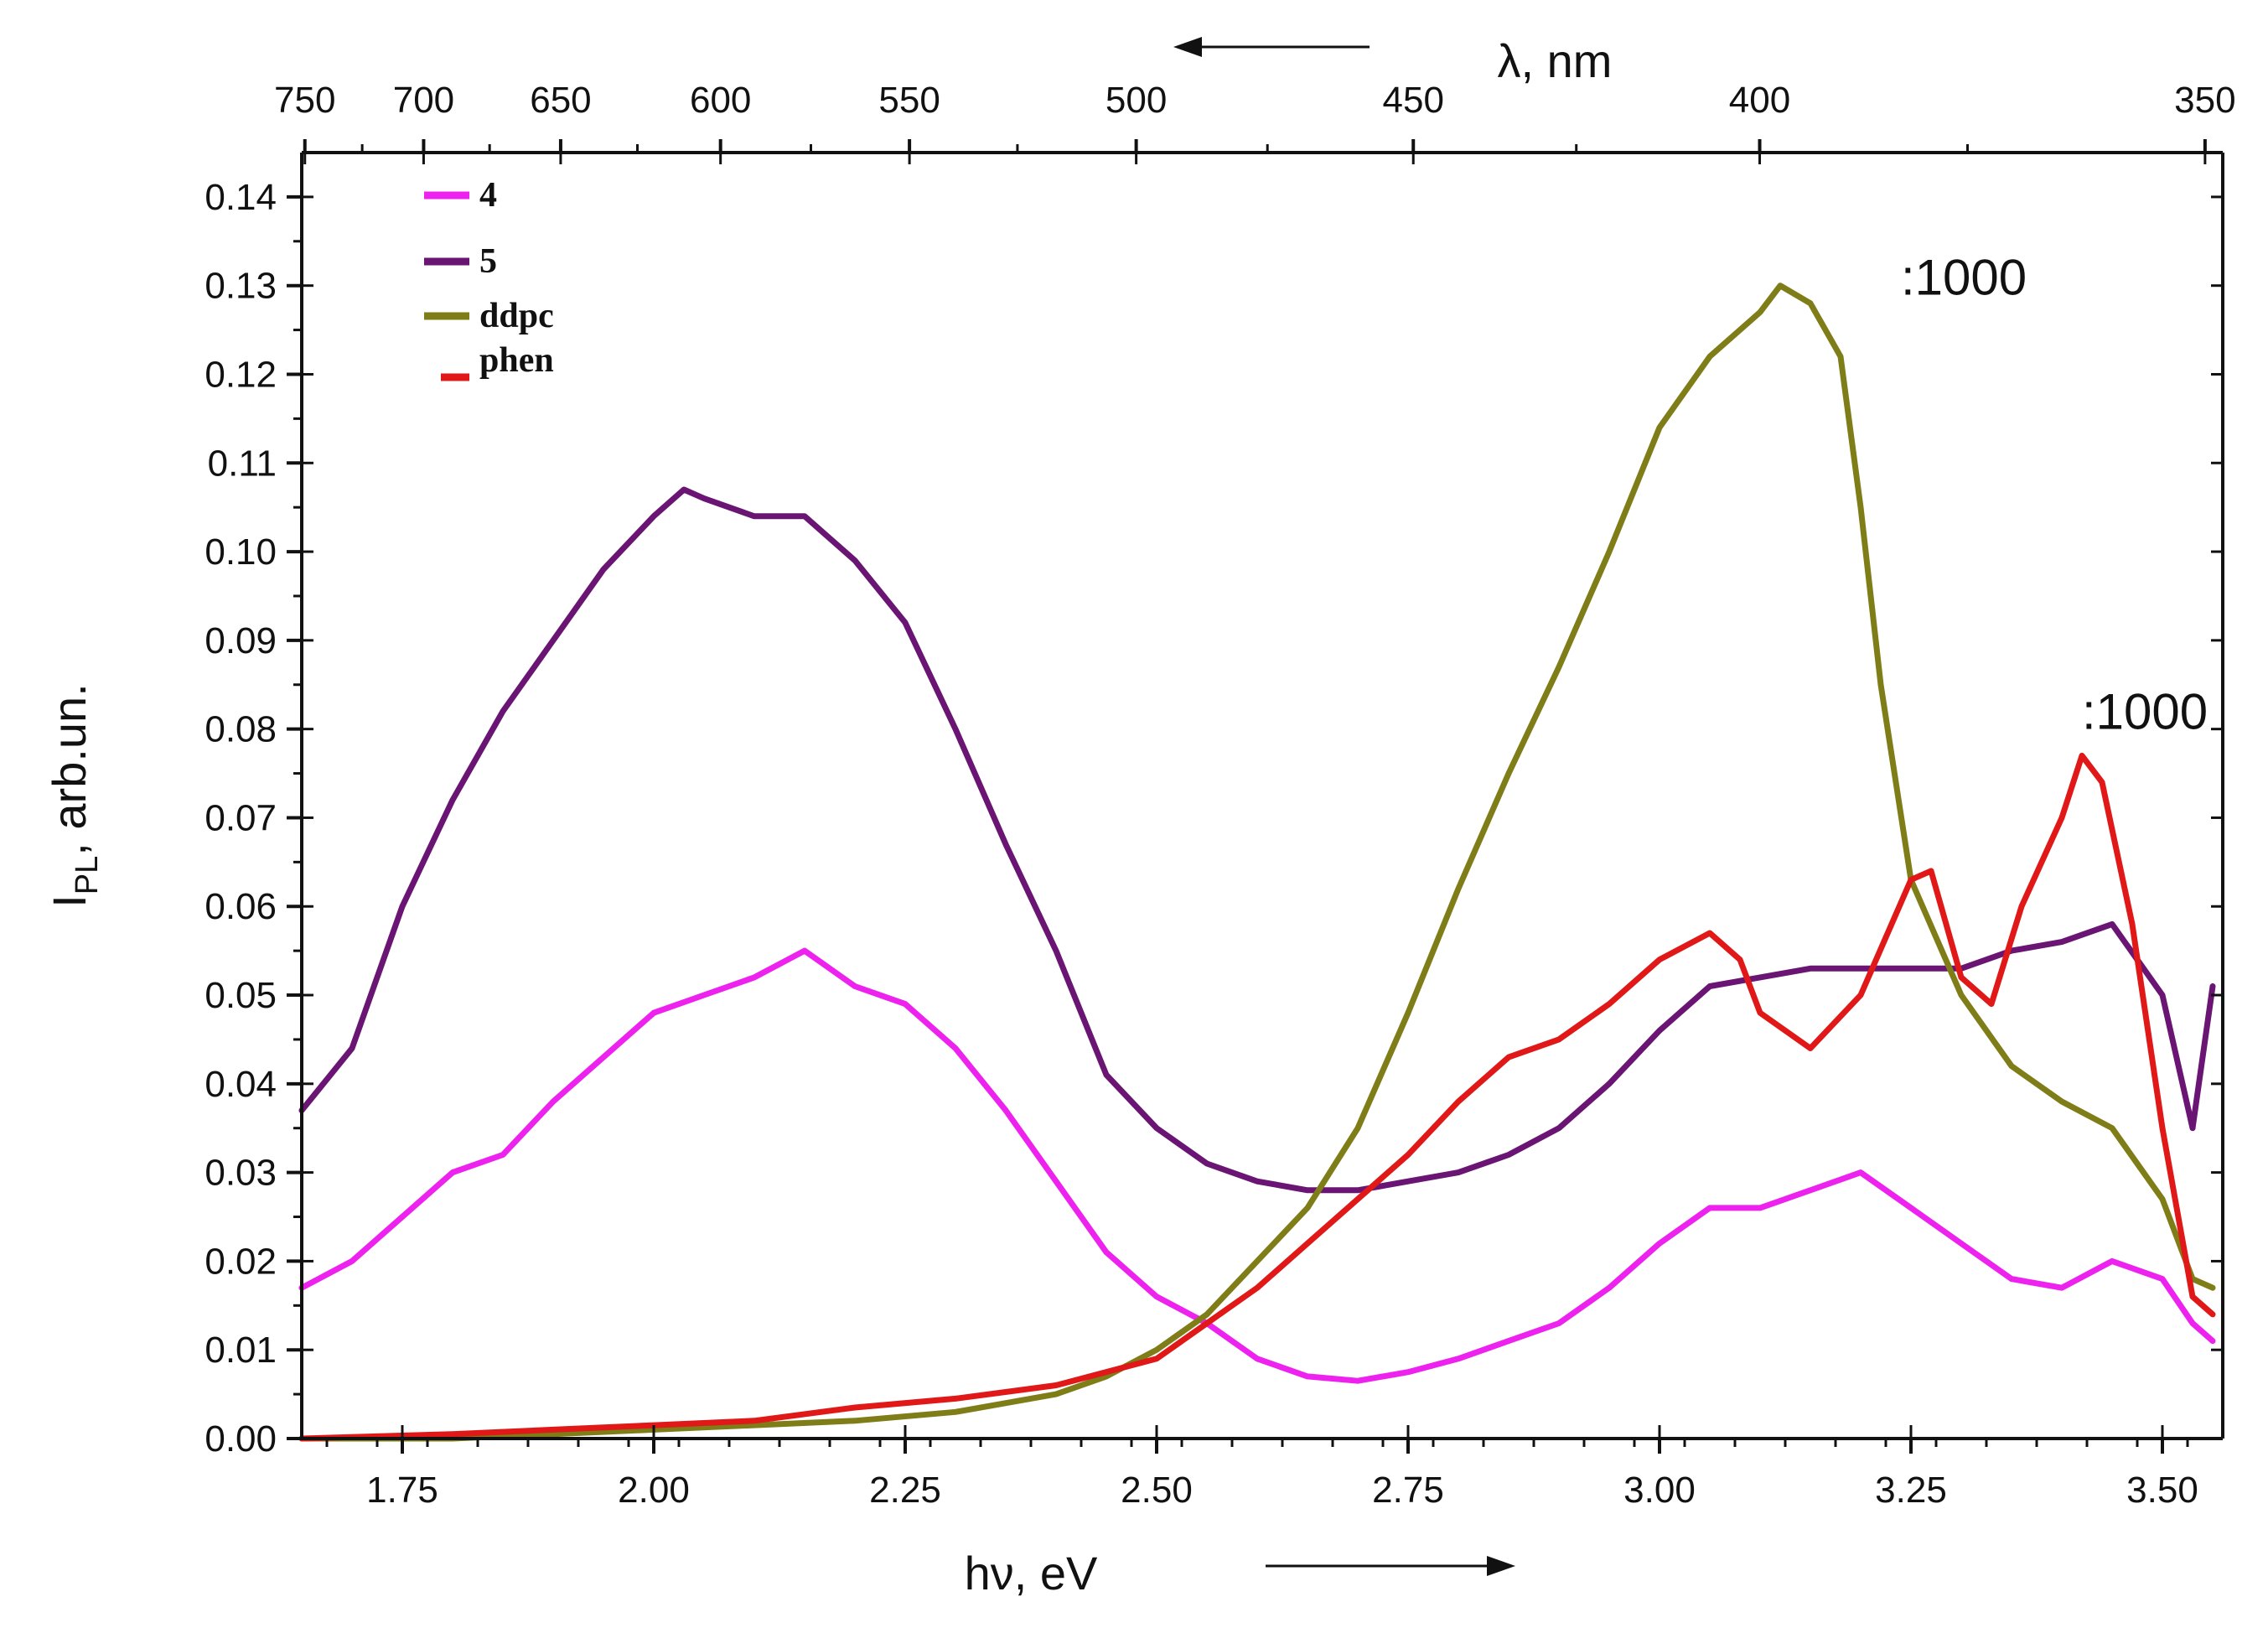 The height and width of the screenshot is (1628, 2268). What do you see at coordinates (1390, 1566) in the screenshot?
I see `x-direction-arrow` at bounding box center [1390, 1566].